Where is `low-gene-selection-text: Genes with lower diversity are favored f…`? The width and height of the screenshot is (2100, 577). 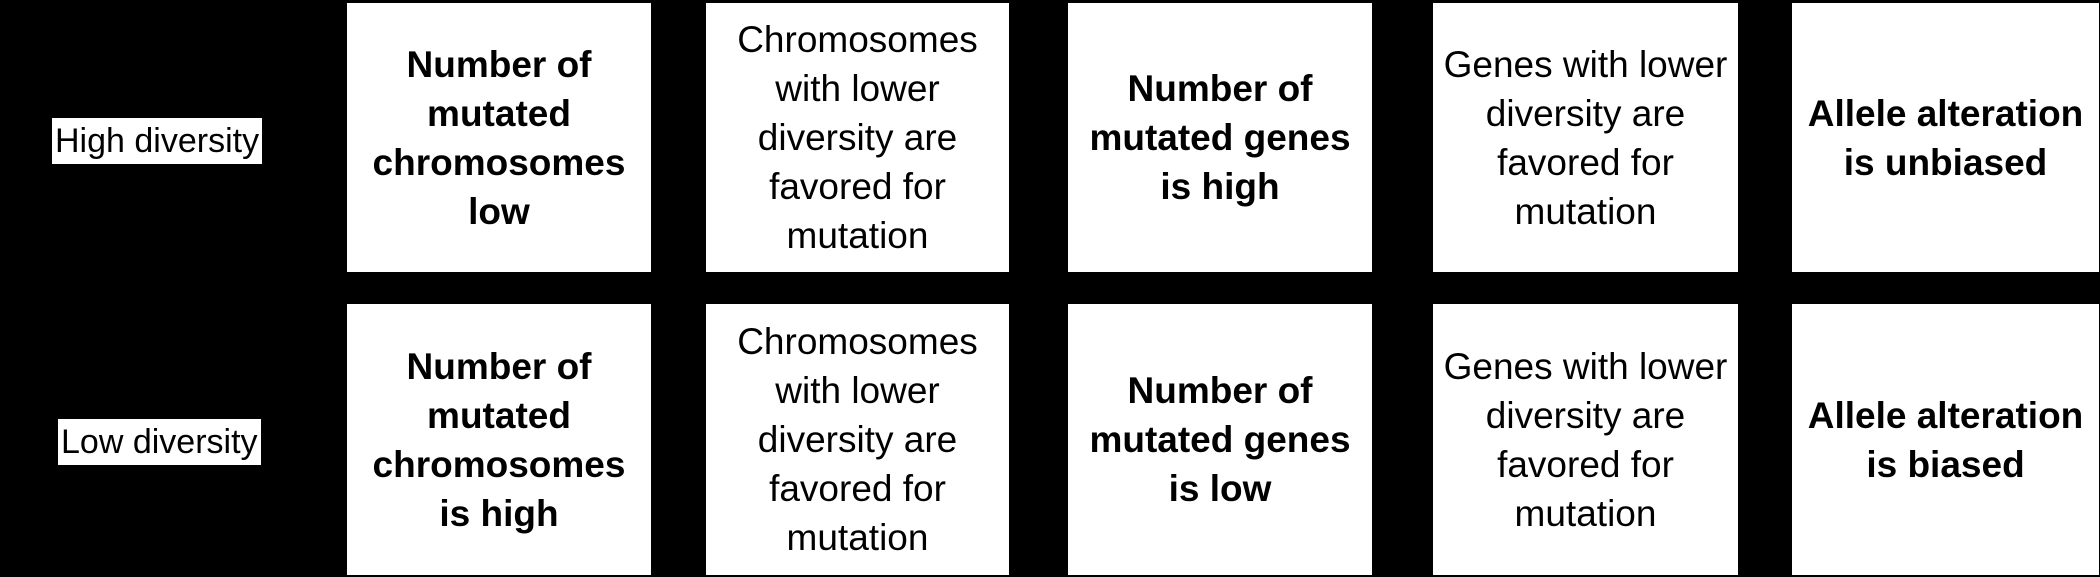 low-gene-selection-text: Genes with lower diversity are favored f… is located at coordinates (1585, 439).